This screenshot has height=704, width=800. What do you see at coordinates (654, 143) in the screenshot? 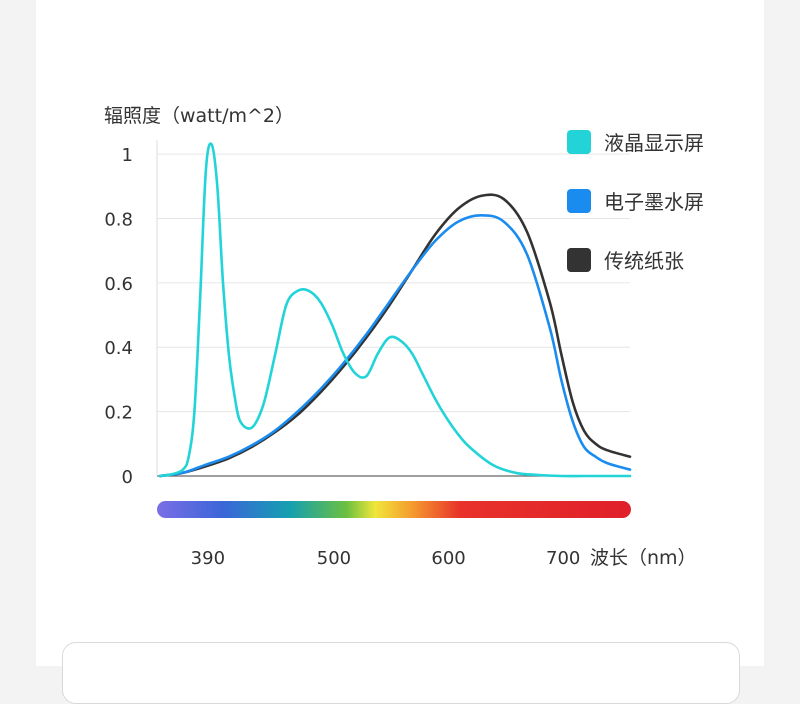
I see `legend-label-0: 液晶显示屏` at bounding box center [654, 143].